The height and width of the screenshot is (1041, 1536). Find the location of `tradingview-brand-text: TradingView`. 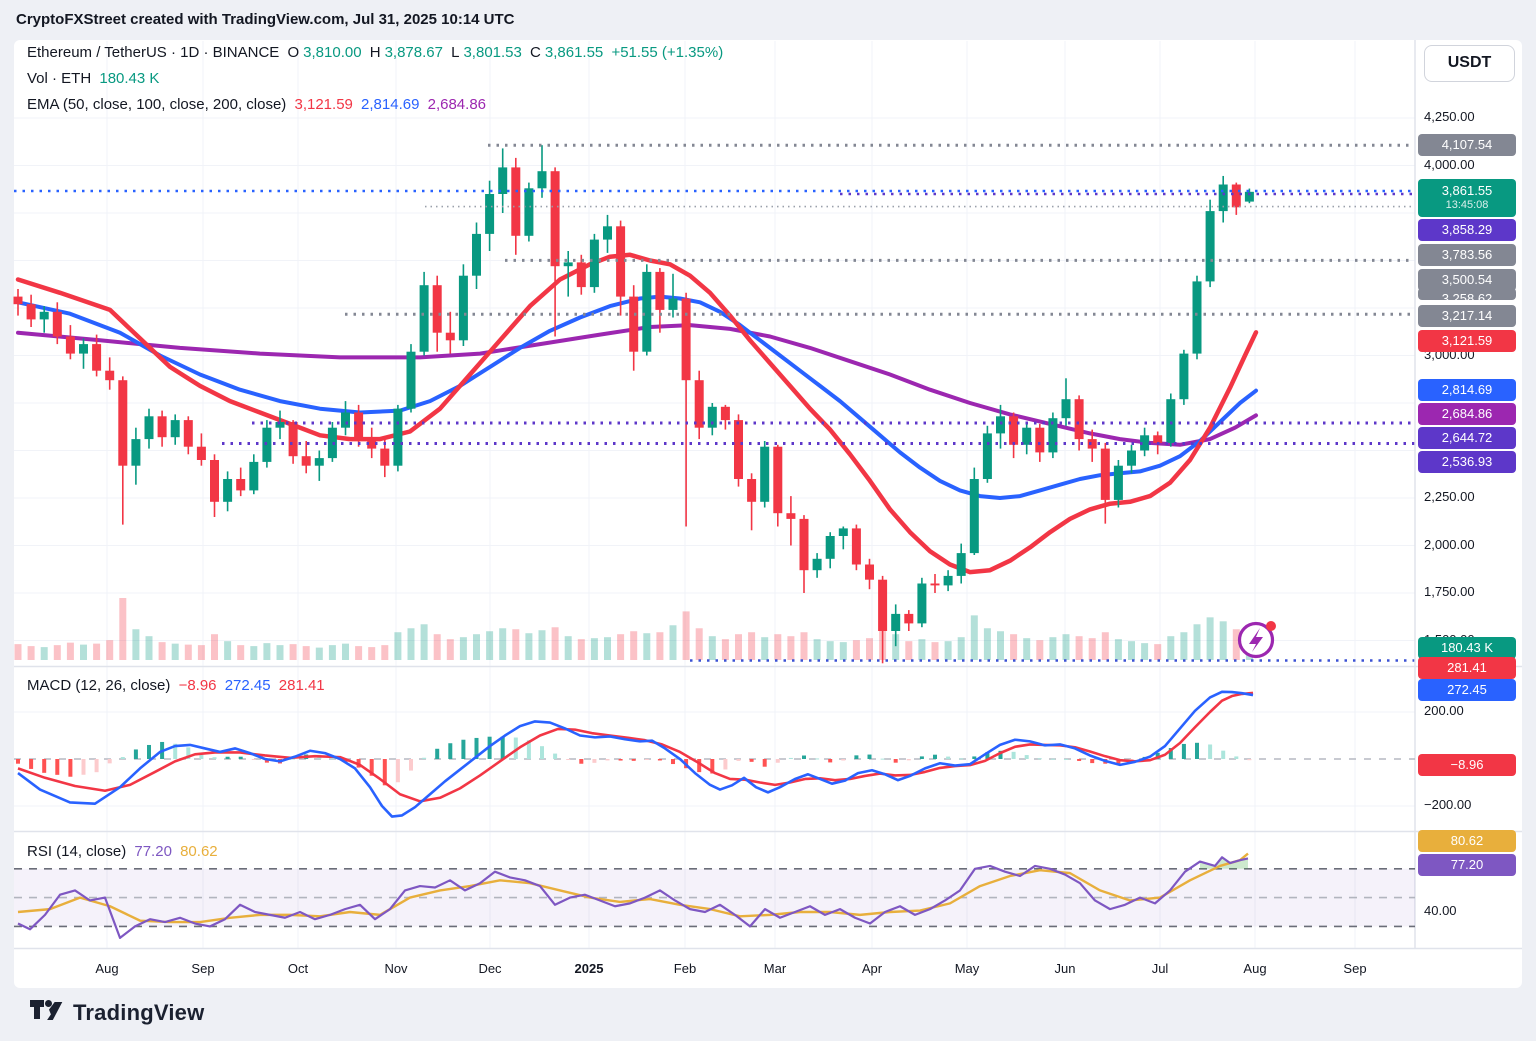

tradingview-brand-text: TradingView is located at coordinates (139, 1012).